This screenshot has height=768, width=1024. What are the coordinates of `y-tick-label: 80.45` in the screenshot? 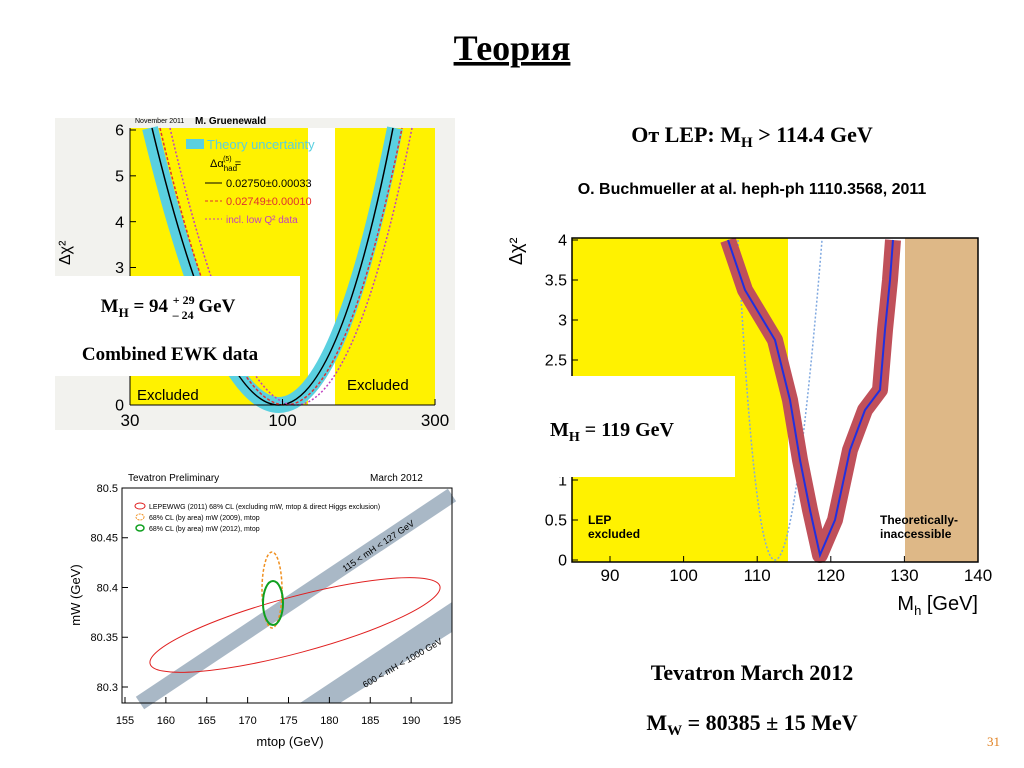 It's located at (104, 539).